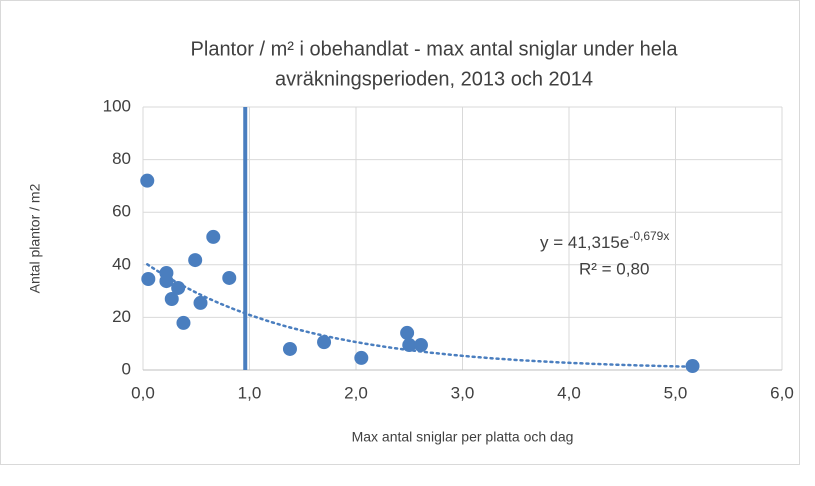 This screenshot has height=486, width=815. What do you see at coordinates (676, 392) in the screenshot?
I see `x-tick-label: 5,0` at bounding box center [676, 392].